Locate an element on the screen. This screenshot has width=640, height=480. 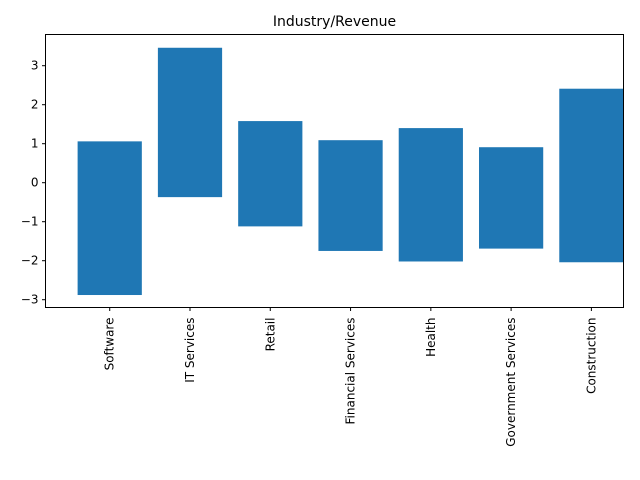
bar-it-services is located at coordinates (190, 122).